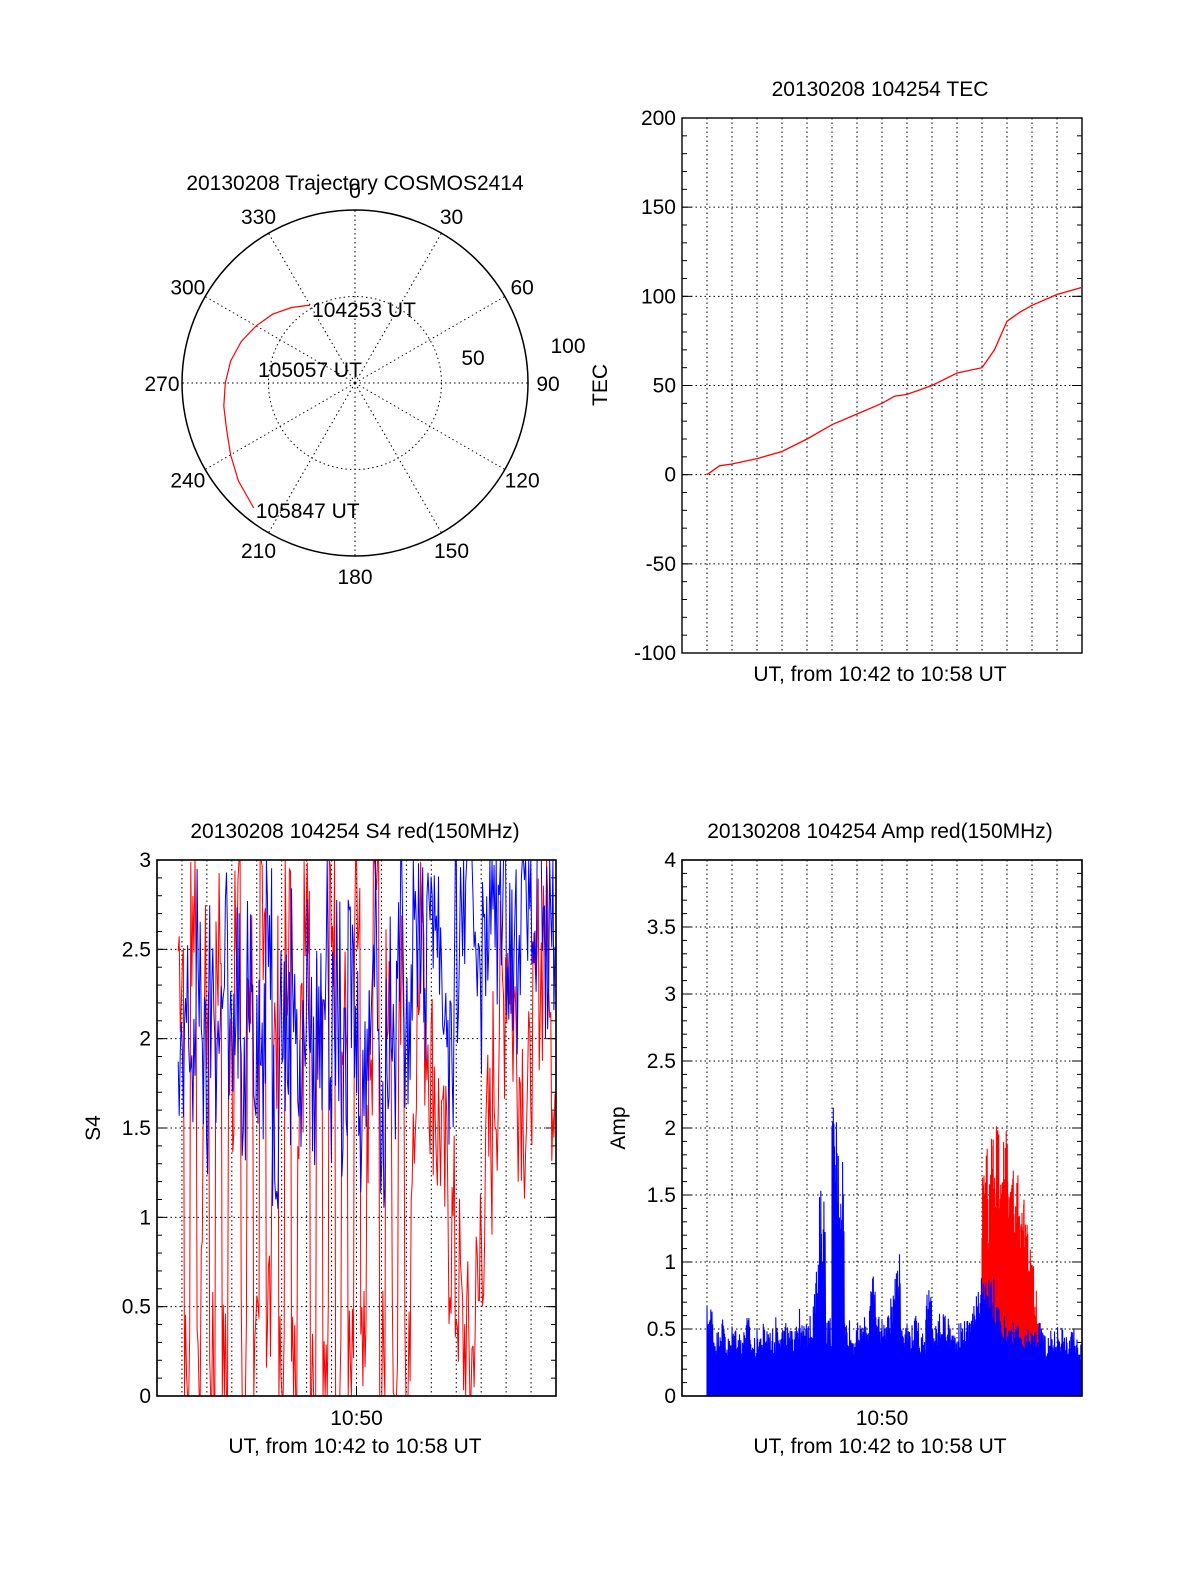  Describe the element at coordinates (187, 481) in the screenshot. I see `azimuth-label: 240` at that location.